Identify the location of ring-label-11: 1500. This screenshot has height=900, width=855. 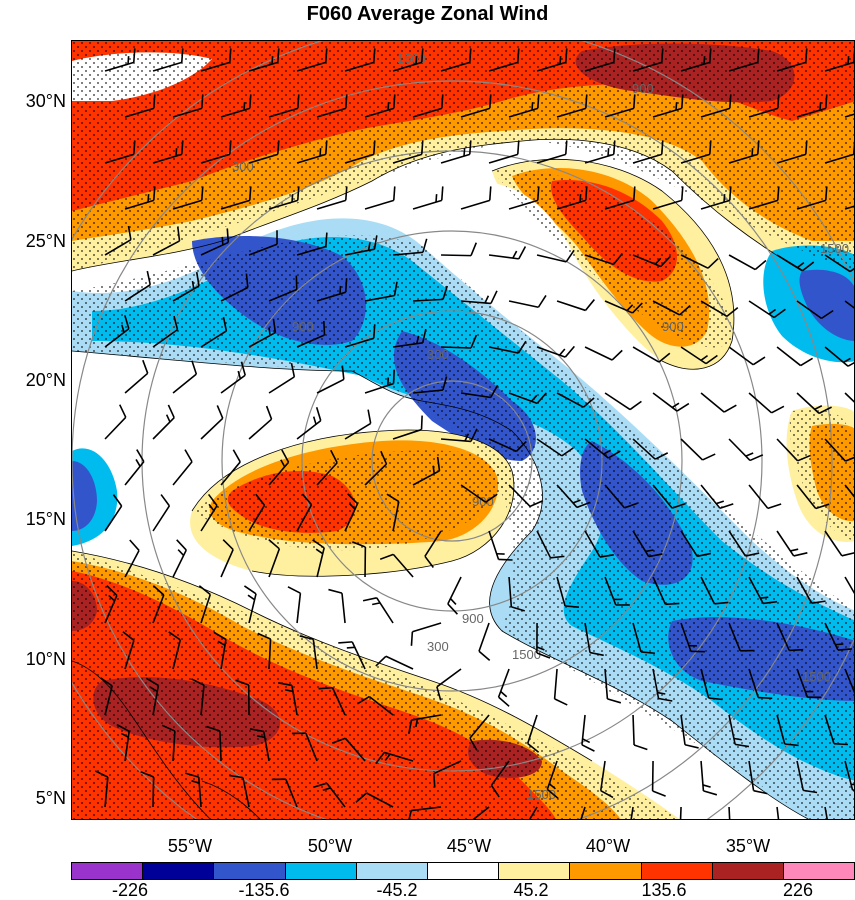
(541, 794).